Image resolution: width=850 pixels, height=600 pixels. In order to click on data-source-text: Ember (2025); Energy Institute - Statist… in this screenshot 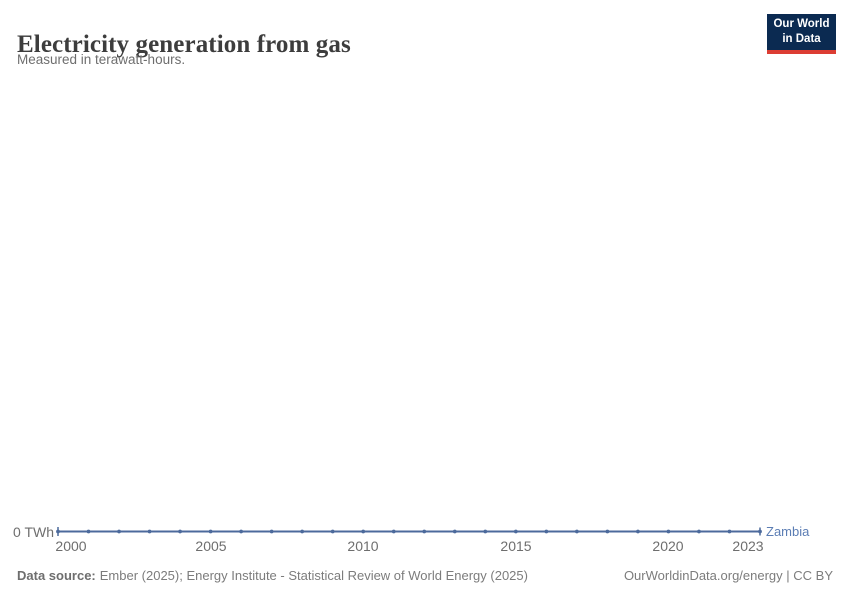, I will do `click(313, 575)`.